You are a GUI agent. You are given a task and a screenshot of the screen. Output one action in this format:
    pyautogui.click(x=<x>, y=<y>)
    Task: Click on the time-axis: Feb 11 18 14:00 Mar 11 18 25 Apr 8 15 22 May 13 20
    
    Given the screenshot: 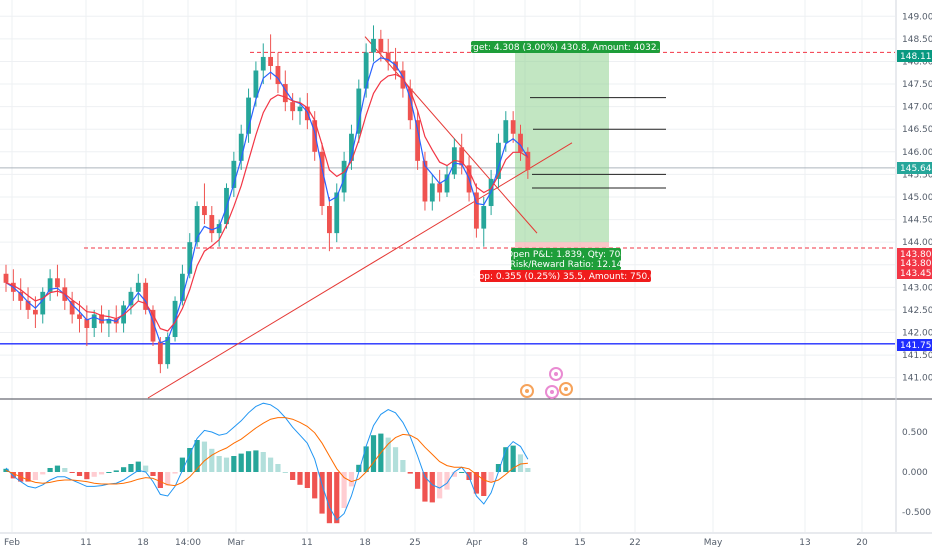 What is the action you would take?
    pyautogui.click(x=436, y=543)
    